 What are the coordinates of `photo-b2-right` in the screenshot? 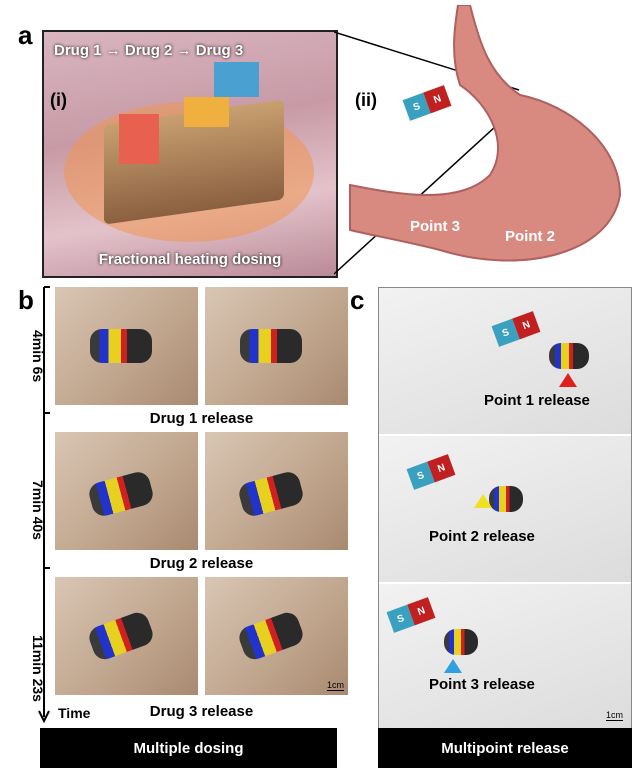 It's located at (276, 491).